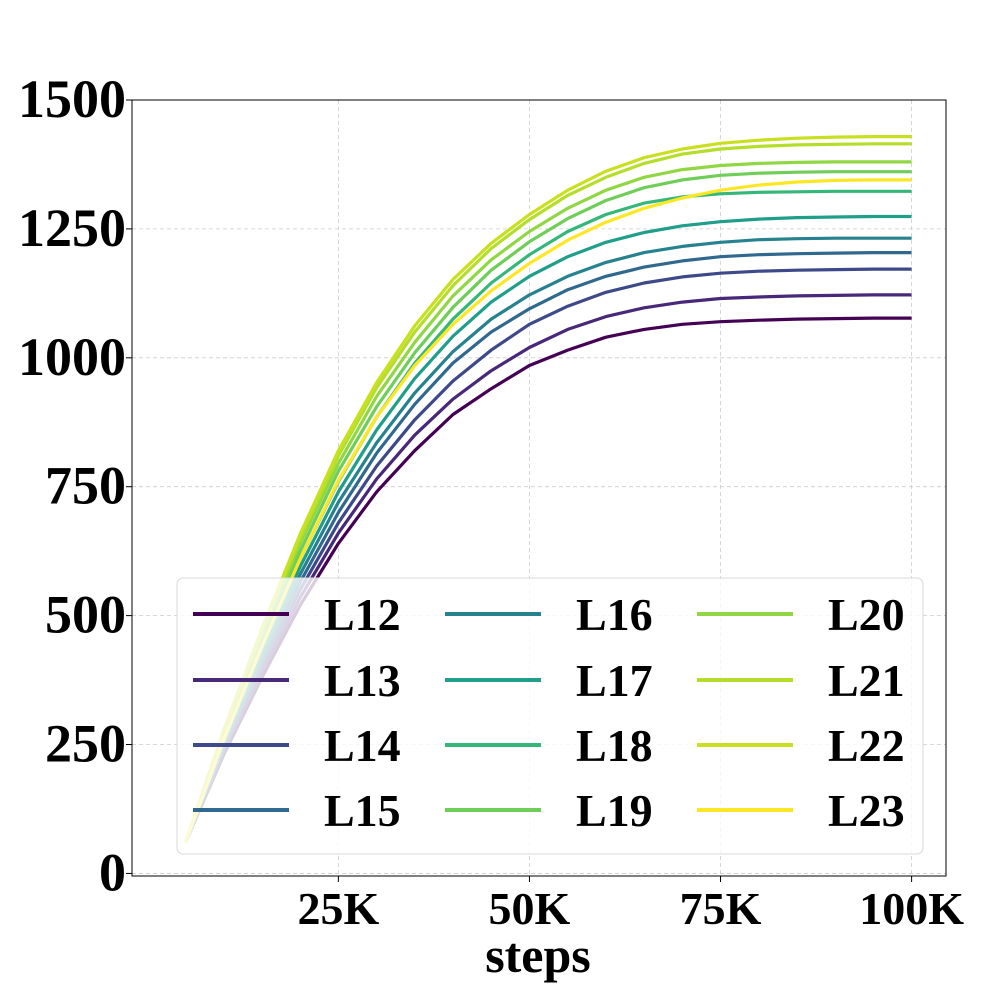 The height and width of the screenshot is (997, 997). What do you see at coordinates (866, 745) in the screenshot?
I see `legend-label-l22: L22` at bounding box center [866, 745].